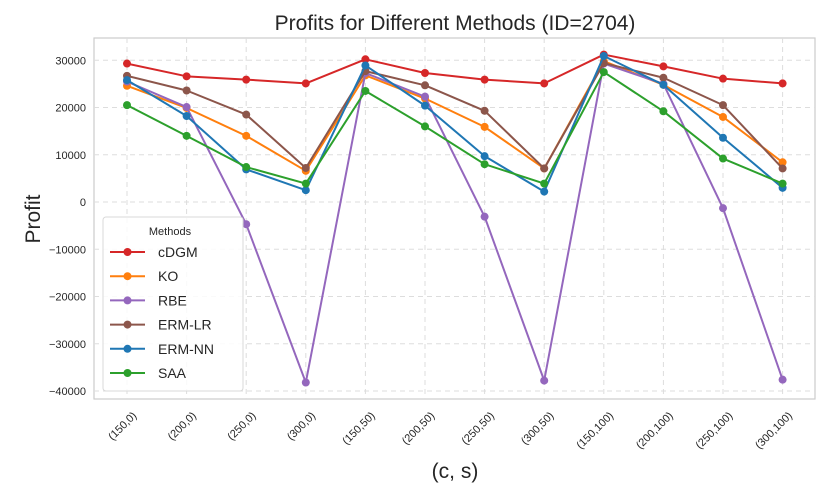  I want to click on legend-label: KO, so click(168, 276).